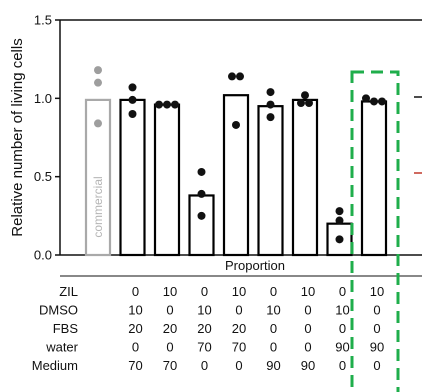 The width and height of the screenshot is (422, 392). I want to click on condition-value-medium-6: 90, so click(308, 365).